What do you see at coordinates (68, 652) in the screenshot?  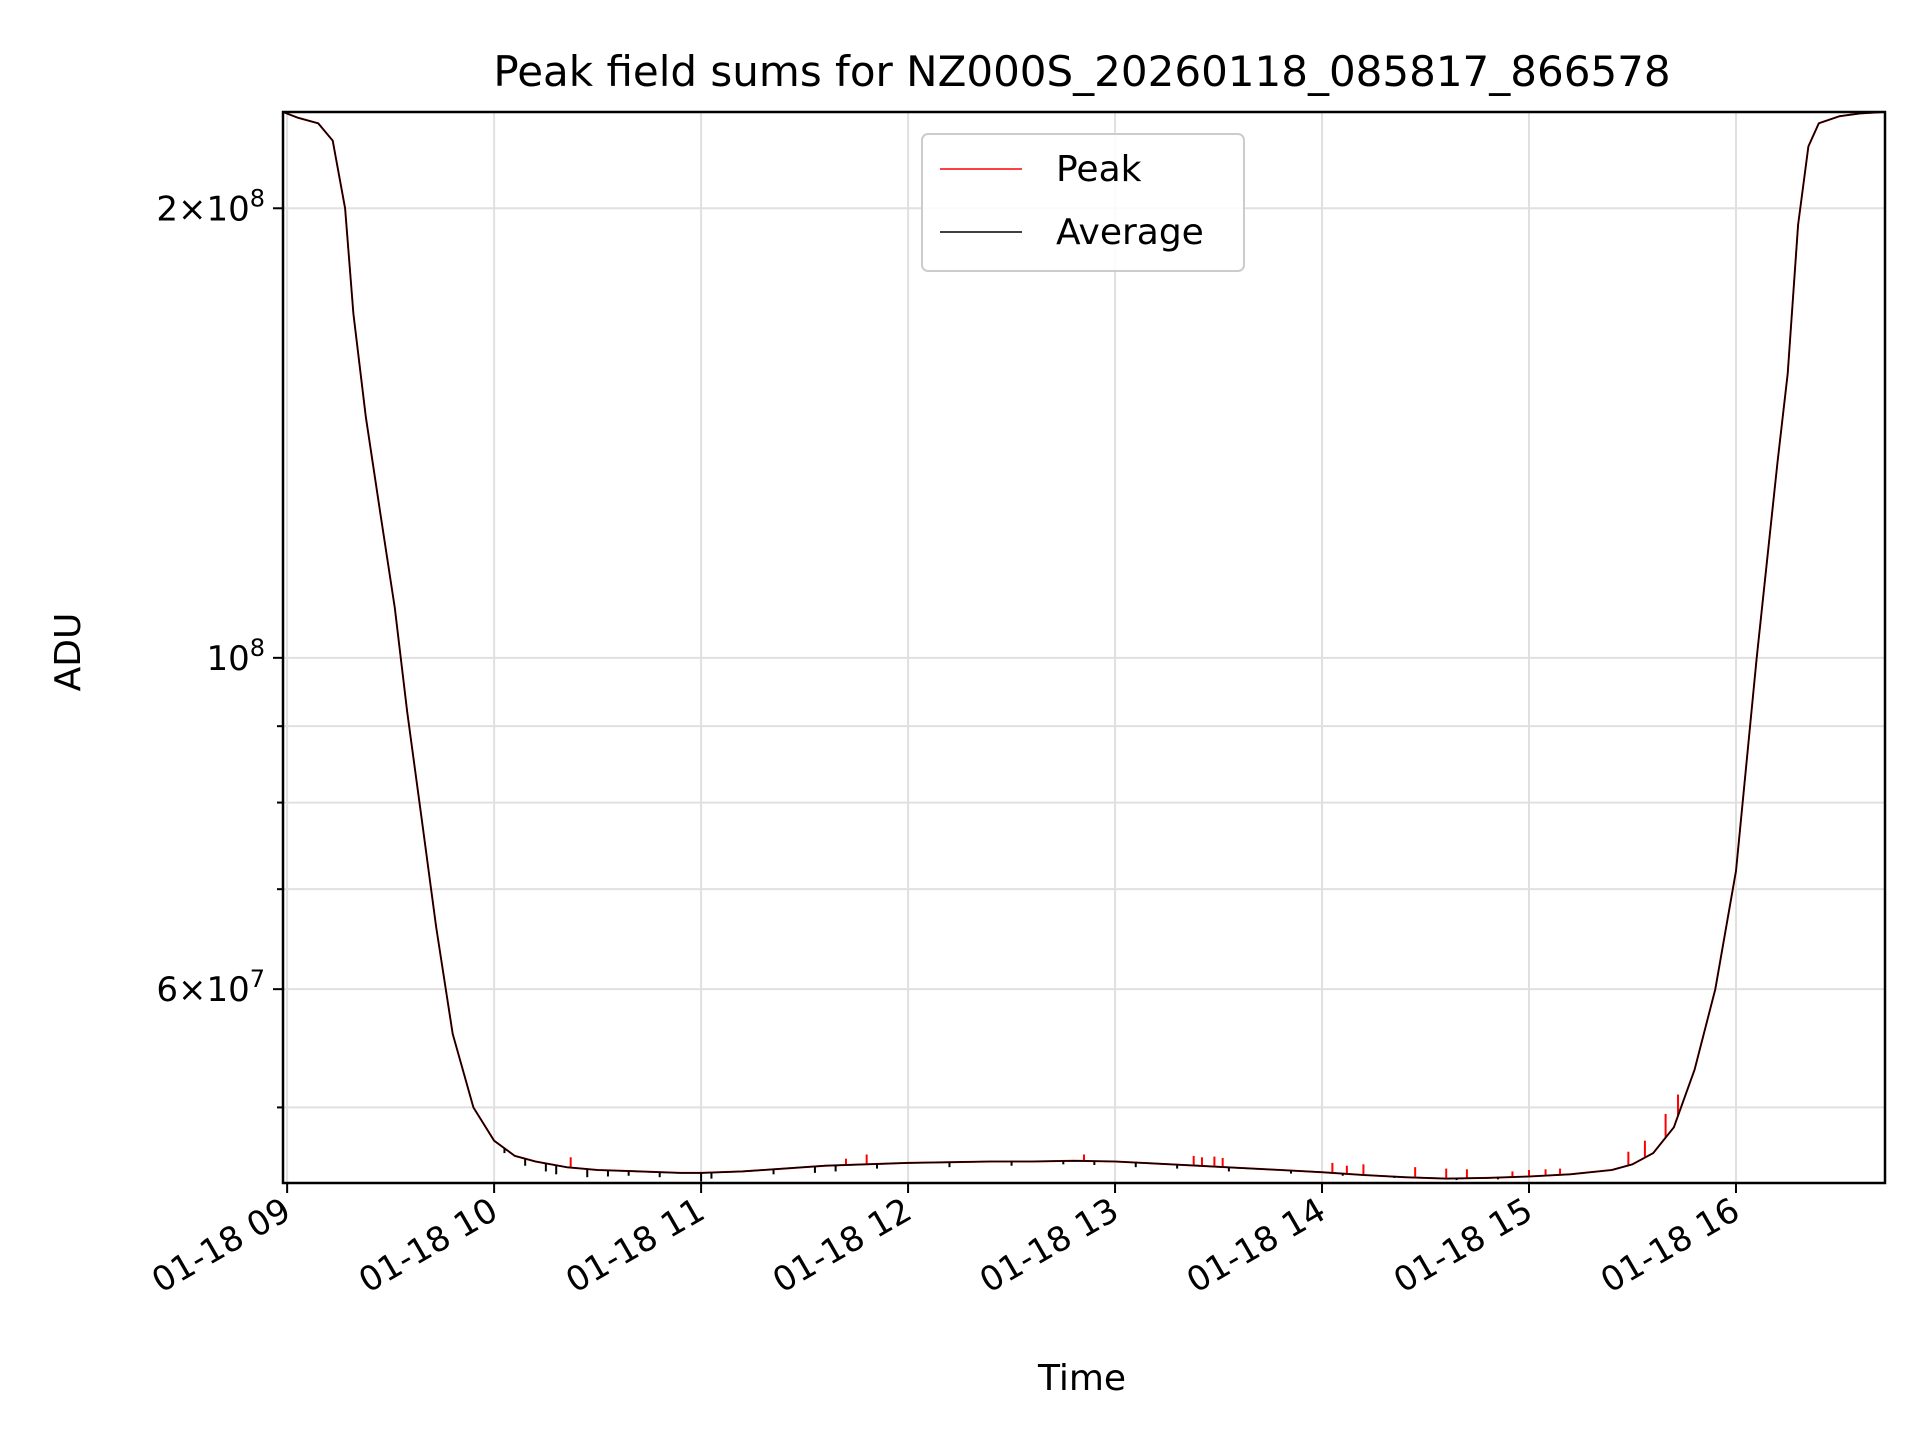 I see `y-axis-title: ADU` at bounding box center [68, 652].